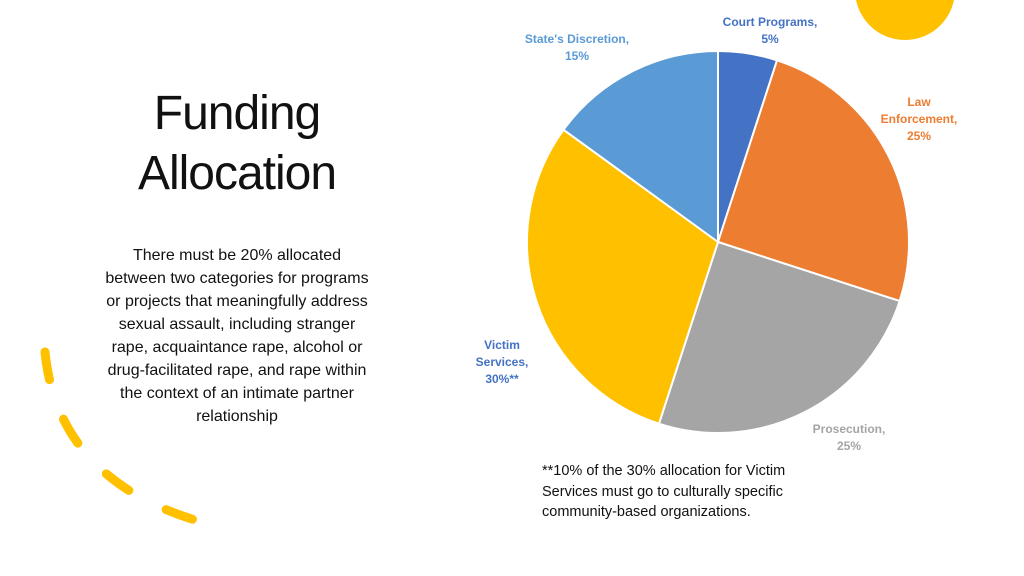 The image size is (1024, 576). Describe the element at coordinates (905, 20) in the screenshot. I see `decor-circle` at that location.